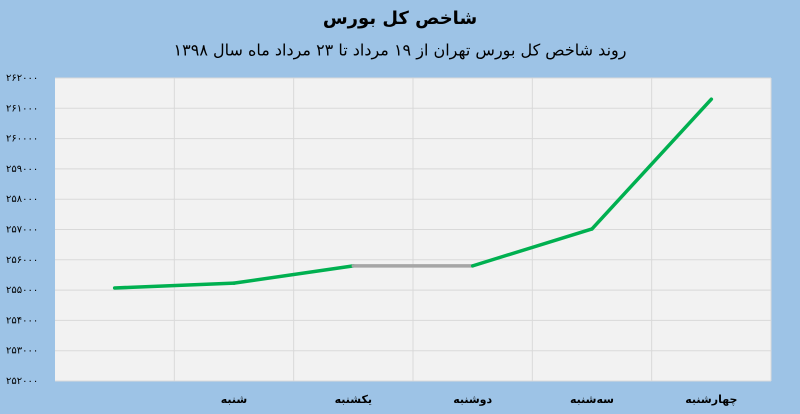 Image resolution: width=800 pixels, height=414 pixels. I want to click on y-tick-label: ۲۵۶۰۰۰, so click(22, 260).